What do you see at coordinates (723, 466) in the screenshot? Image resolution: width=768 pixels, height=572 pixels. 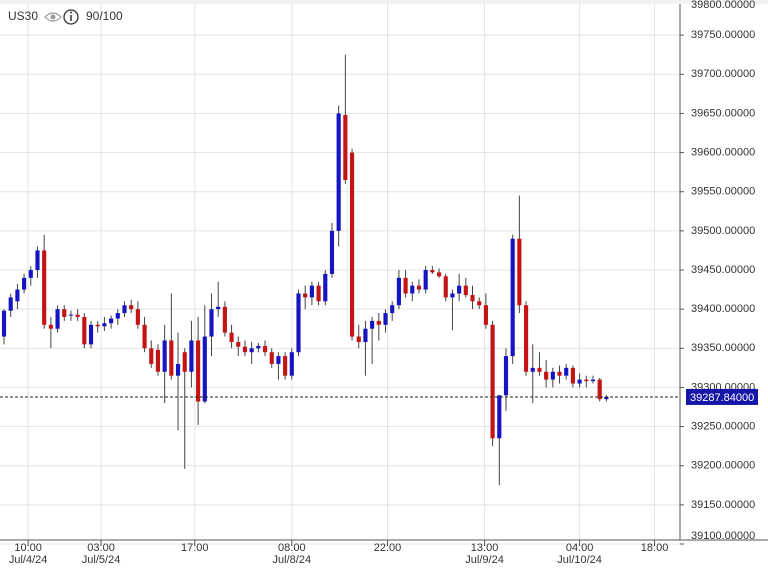 I see `y-tick-label: 39200.00000` at bounding box center [723, 466].